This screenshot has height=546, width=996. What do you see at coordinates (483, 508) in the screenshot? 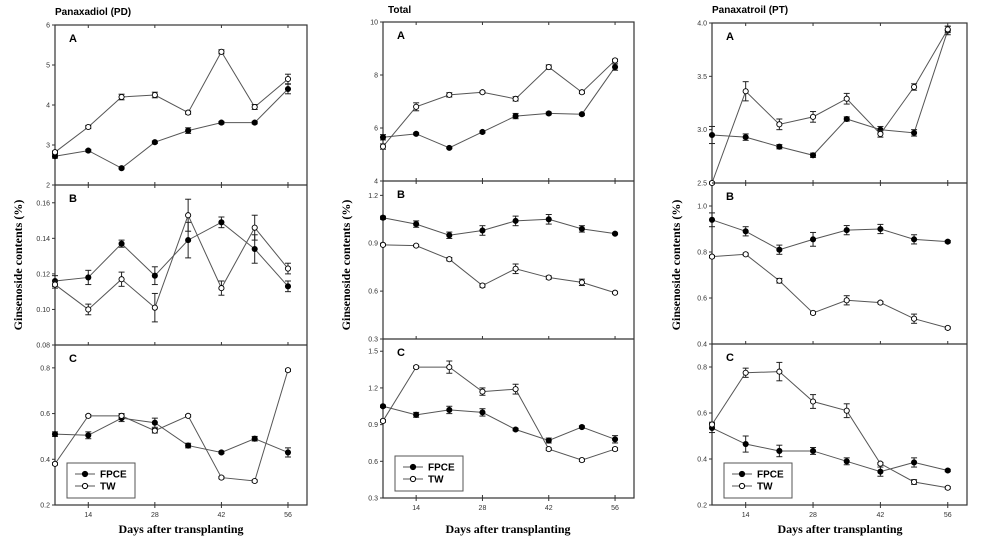
I see `x-tick-label: 28` at bounding box center [483, 508].